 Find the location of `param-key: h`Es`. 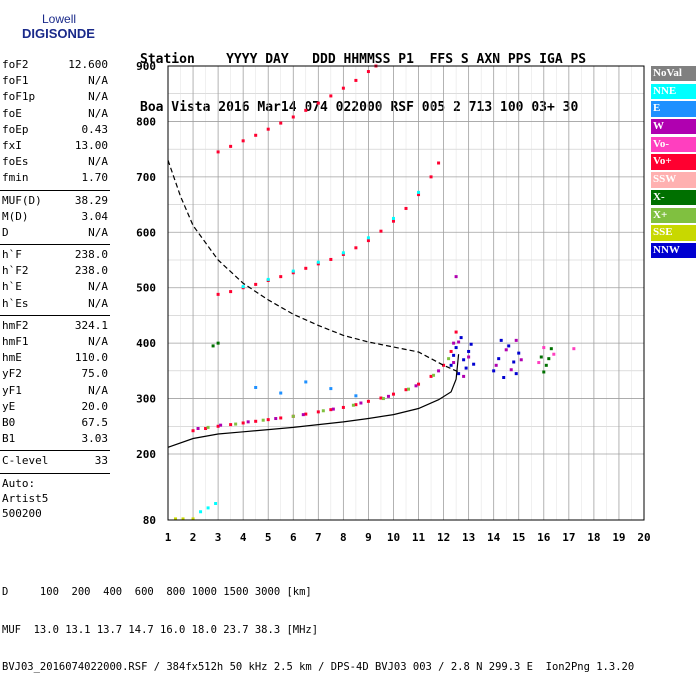

param-key: h`Es is located at coordinates (15, 303).